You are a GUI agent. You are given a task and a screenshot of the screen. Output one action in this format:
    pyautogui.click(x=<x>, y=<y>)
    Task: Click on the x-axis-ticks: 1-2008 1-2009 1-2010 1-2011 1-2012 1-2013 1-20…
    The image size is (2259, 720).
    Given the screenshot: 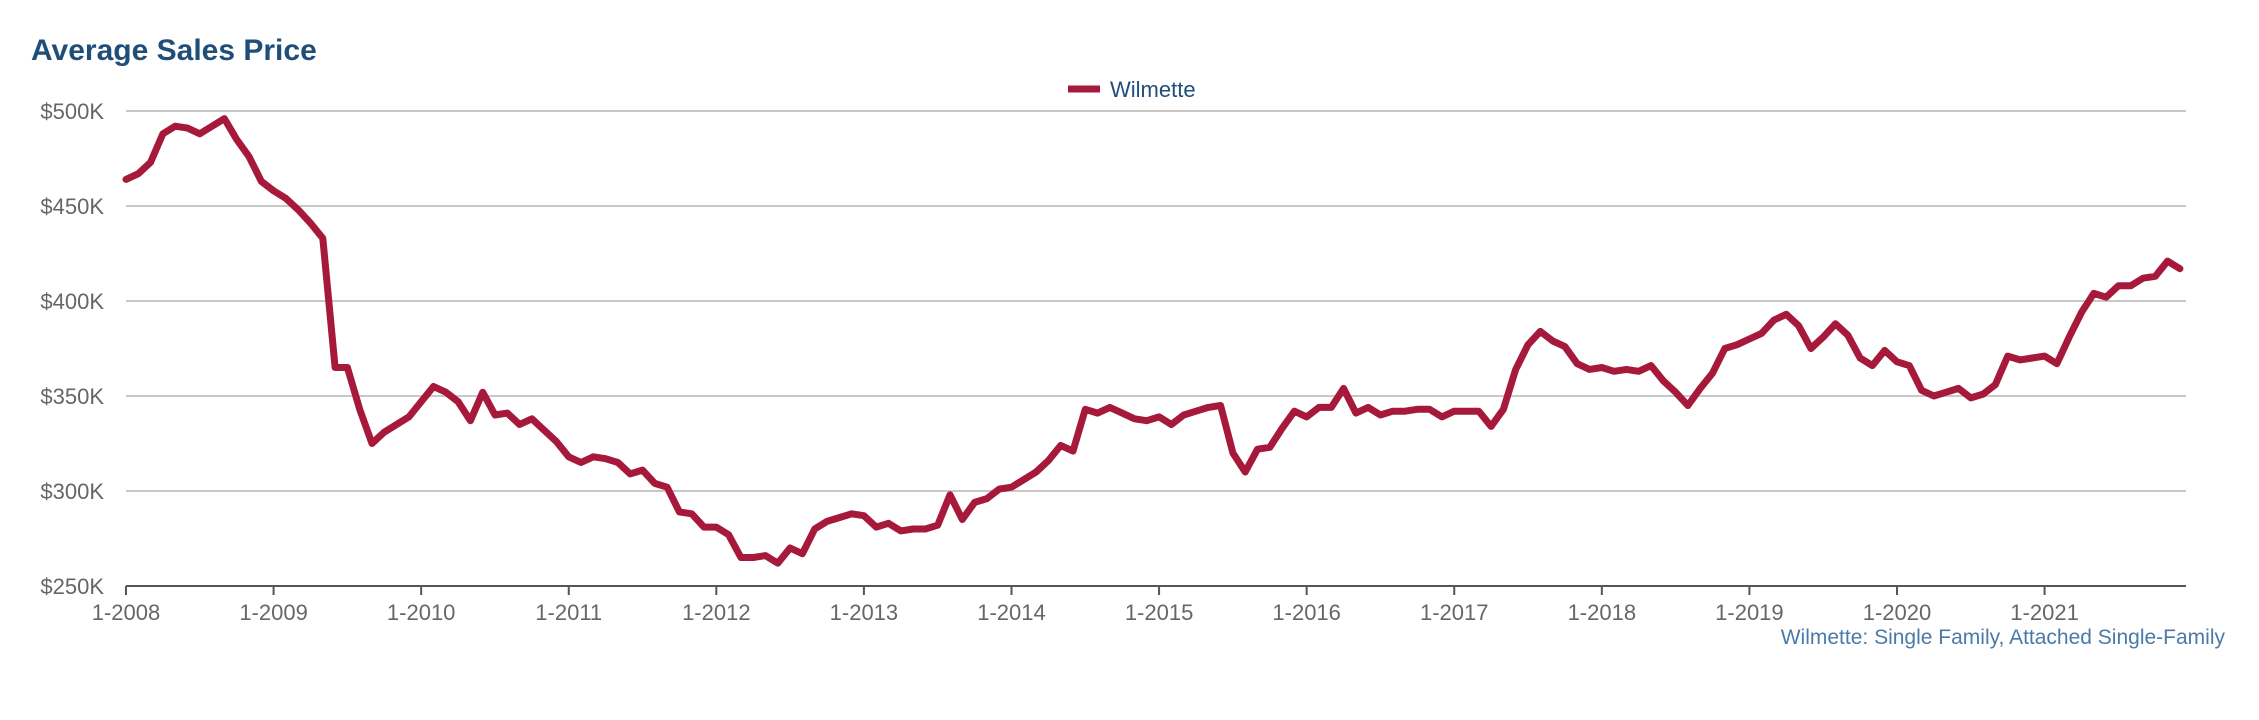 What is the action you would take?
    pyautogui.click(x=1085, y=605)
    